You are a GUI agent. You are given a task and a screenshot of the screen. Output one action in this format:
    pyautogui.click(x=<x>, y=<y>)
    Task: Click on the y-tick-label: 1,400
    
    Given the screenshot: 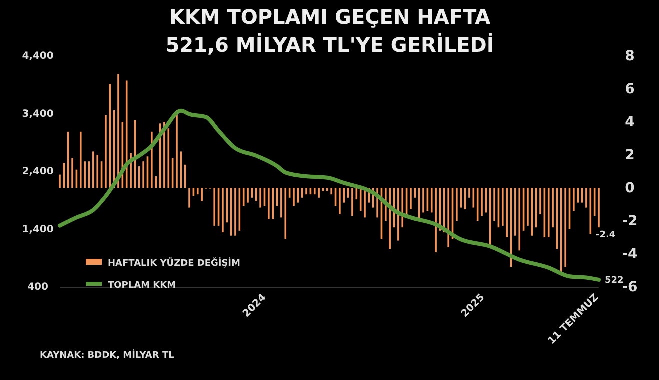 What is the action you would take?
    pyautogui.click(x=38, y=230)
    